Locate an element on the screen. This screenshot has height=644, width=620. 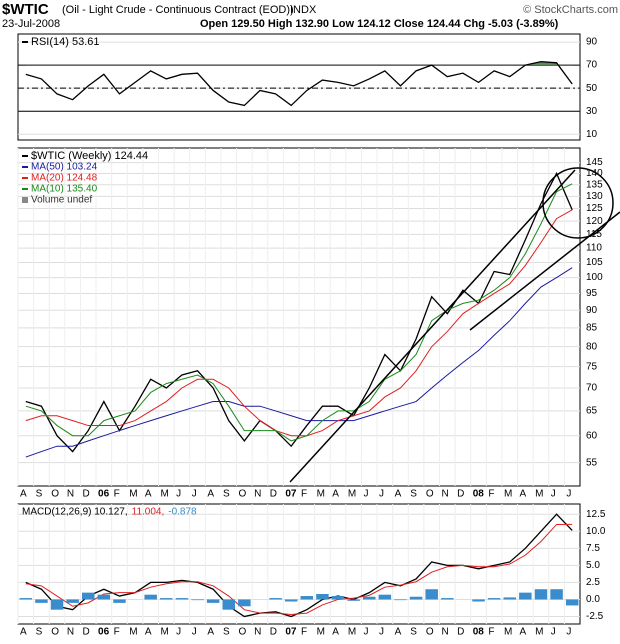
highlight-circle is located at coordinates (578, 203).